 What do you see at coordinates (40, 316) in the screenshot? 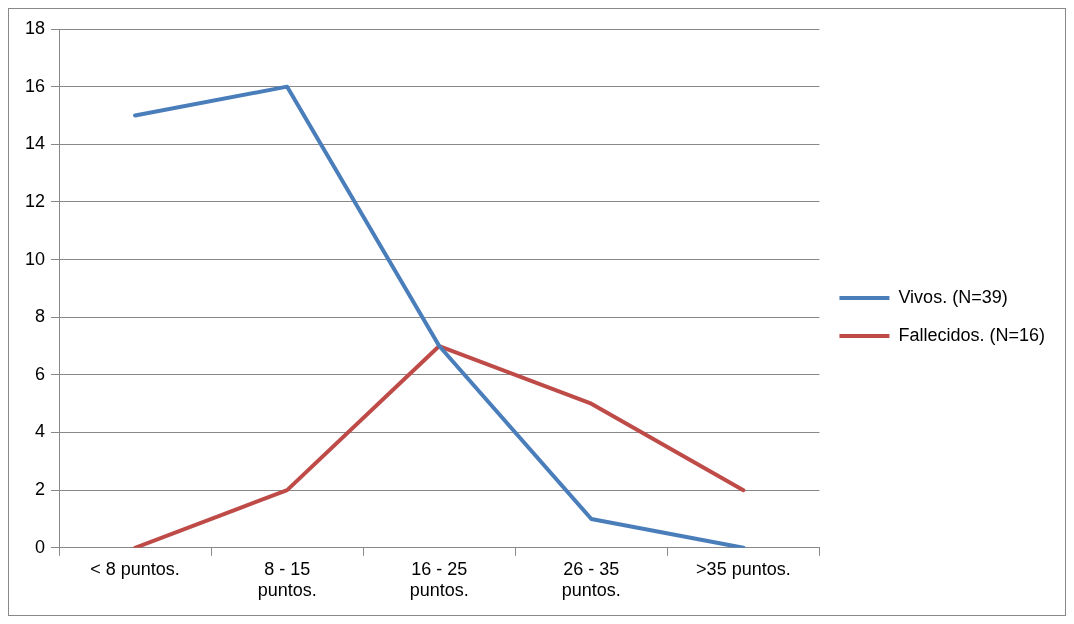
I see `y-tick-label: 8` at bounding box center [40, 316].